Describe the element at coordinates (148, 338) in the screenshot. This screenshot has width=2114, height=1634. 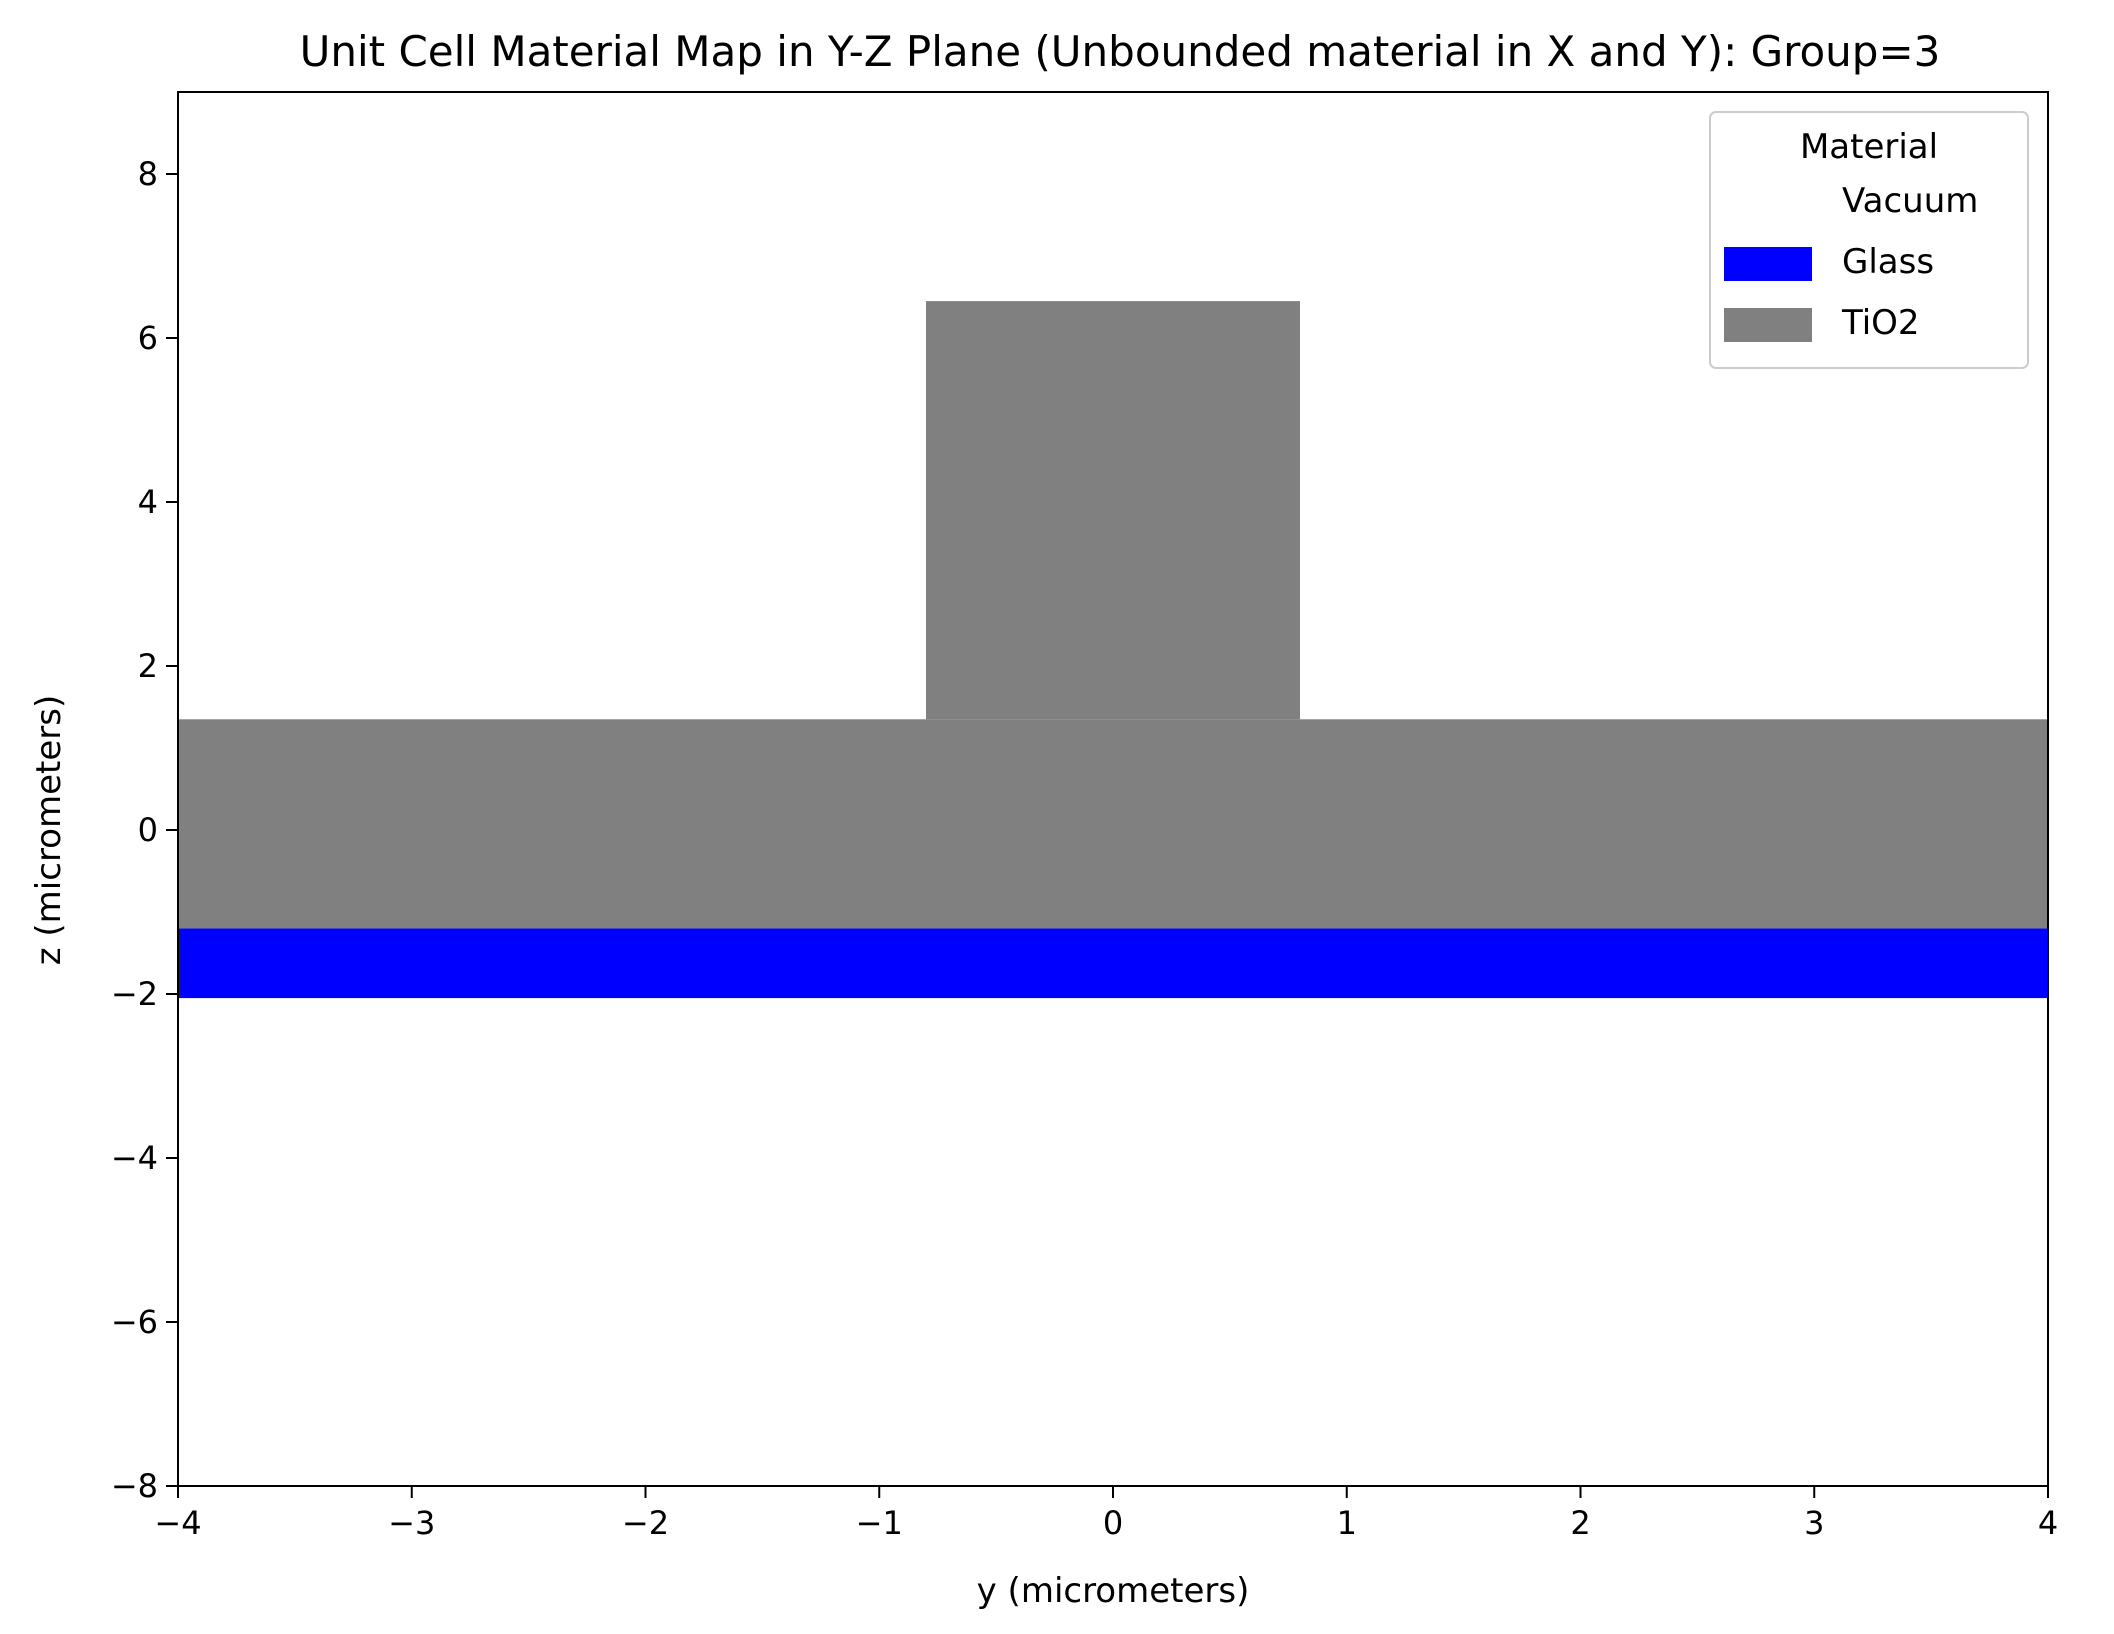
I see `y-tick-label: 6` at that location.